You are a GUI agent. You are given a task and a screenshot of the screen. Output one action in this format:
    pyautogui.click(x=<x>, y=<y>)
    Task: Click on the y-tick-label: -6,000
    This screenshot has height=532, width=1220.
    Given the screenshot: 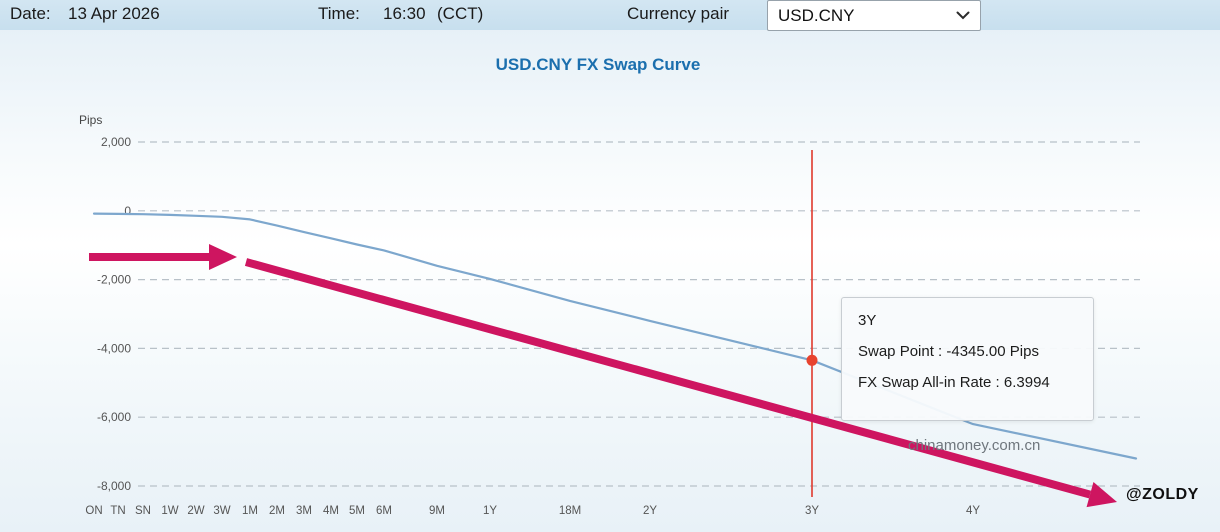 What is the action you would take?
    pyautogui.click(x=114, y=417)
    